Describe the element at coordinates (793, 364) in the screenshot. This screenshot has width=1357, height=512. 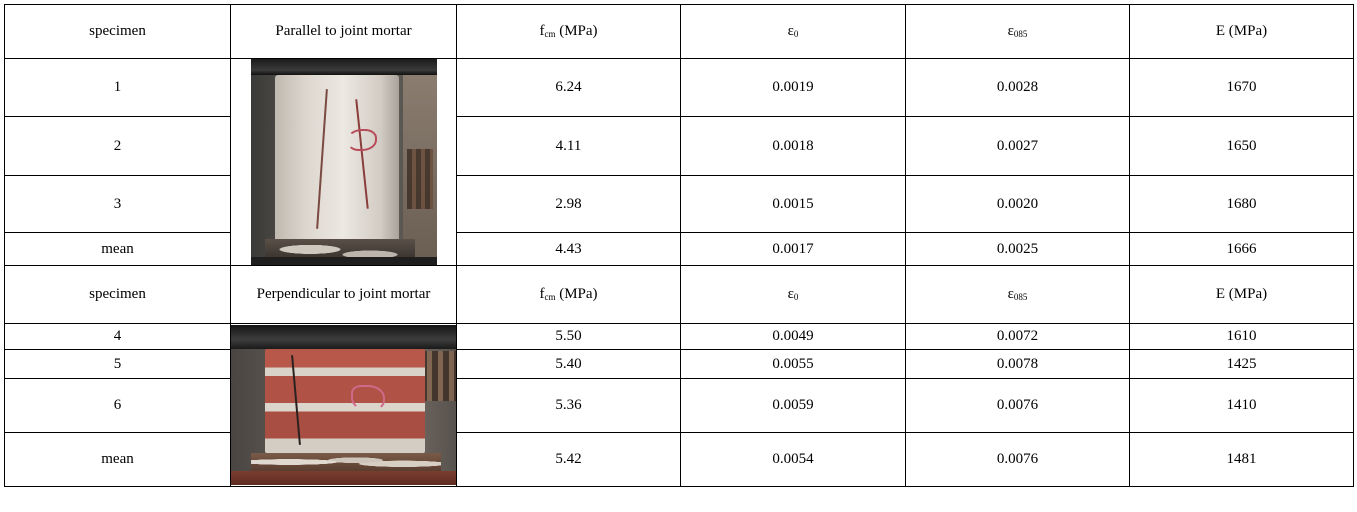
I see `cell-e0: 0.0055` at that location.